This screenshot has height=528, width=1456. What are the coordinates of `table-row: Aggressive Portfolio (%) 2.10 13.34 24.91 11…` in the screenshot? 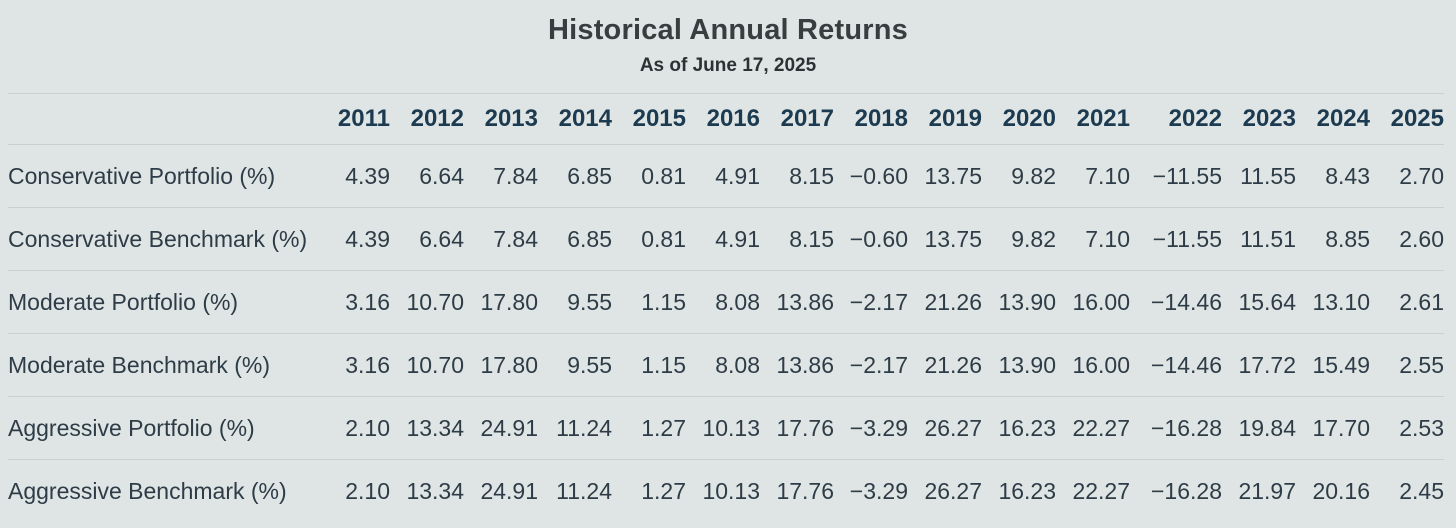 It's located at (726, 428).